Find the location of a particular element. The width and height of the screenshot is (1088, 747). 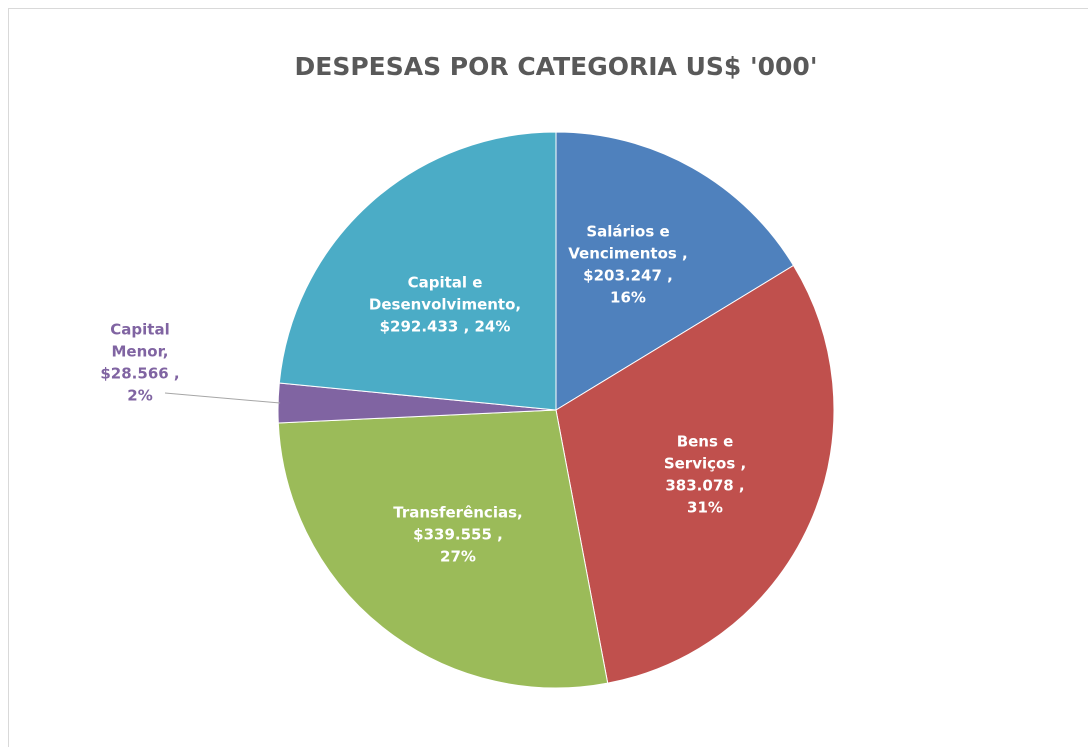

data-label-line: 2% is located at coordinates (139, 396).